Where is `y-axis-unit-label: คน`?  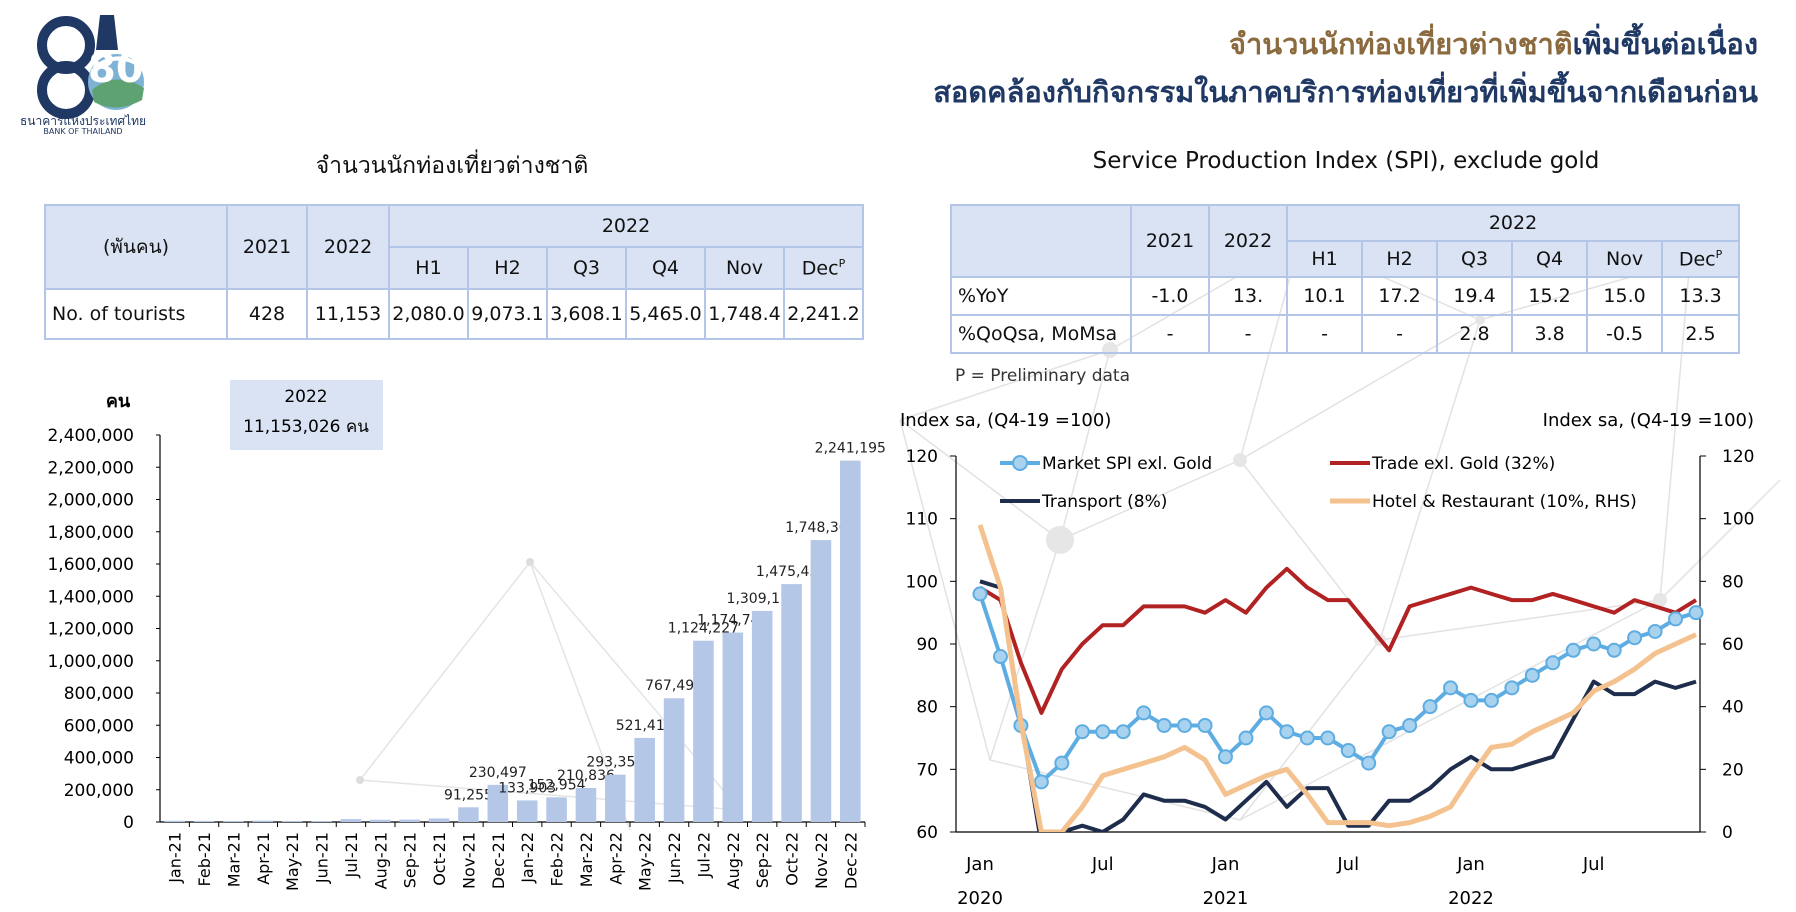
y-axis-unit-label: คน is located at coordinates (118, 401).